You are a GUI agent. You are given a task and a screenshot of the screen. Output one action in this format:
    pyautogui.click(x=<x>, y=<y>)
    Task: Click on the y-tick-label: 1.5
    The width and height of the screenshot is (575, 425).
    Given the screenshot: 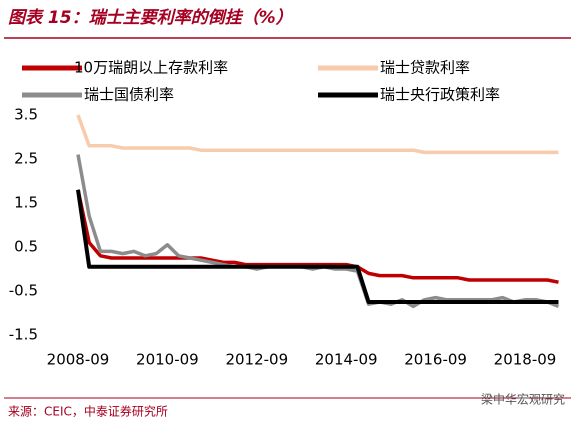 What is the action you would take?
    pyautogui.click(x=26, y=203)
    